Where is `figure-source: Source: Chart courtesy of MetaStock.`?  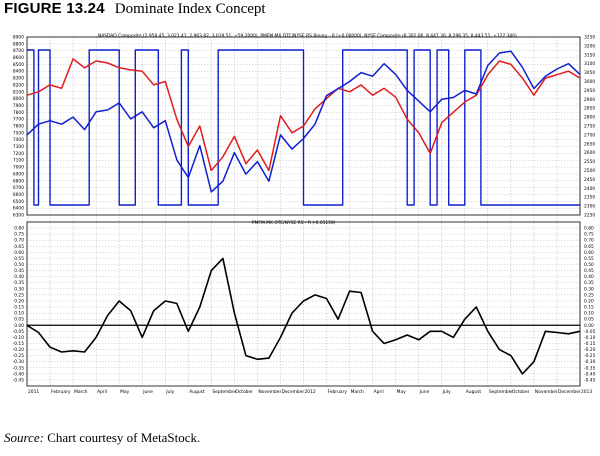 figure-source: Source: Chart courtesy of MetaStock. is located at coordinates (102, 438).